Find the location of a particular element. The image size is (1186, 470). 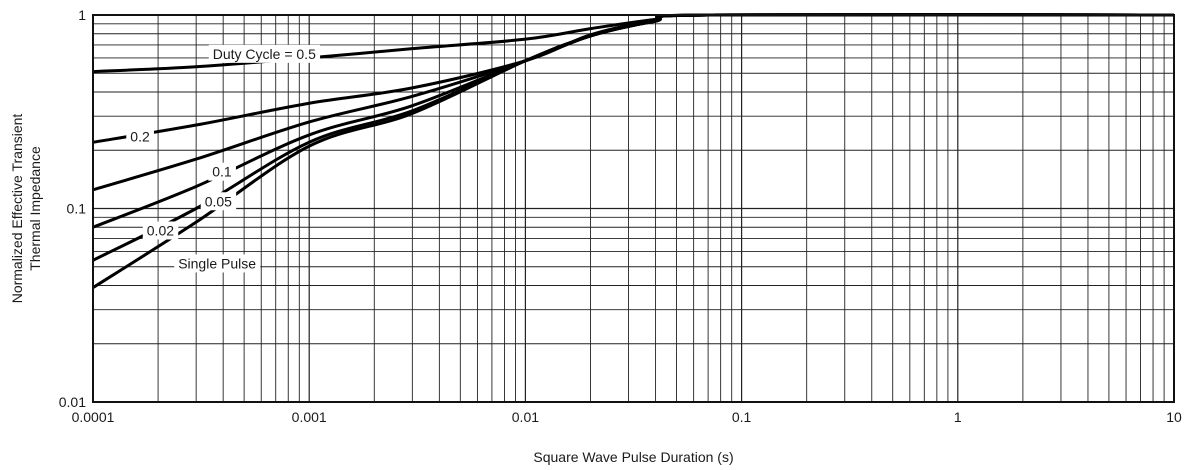

x-tick-label: 0.0001 is located at coordinates (93, 417).